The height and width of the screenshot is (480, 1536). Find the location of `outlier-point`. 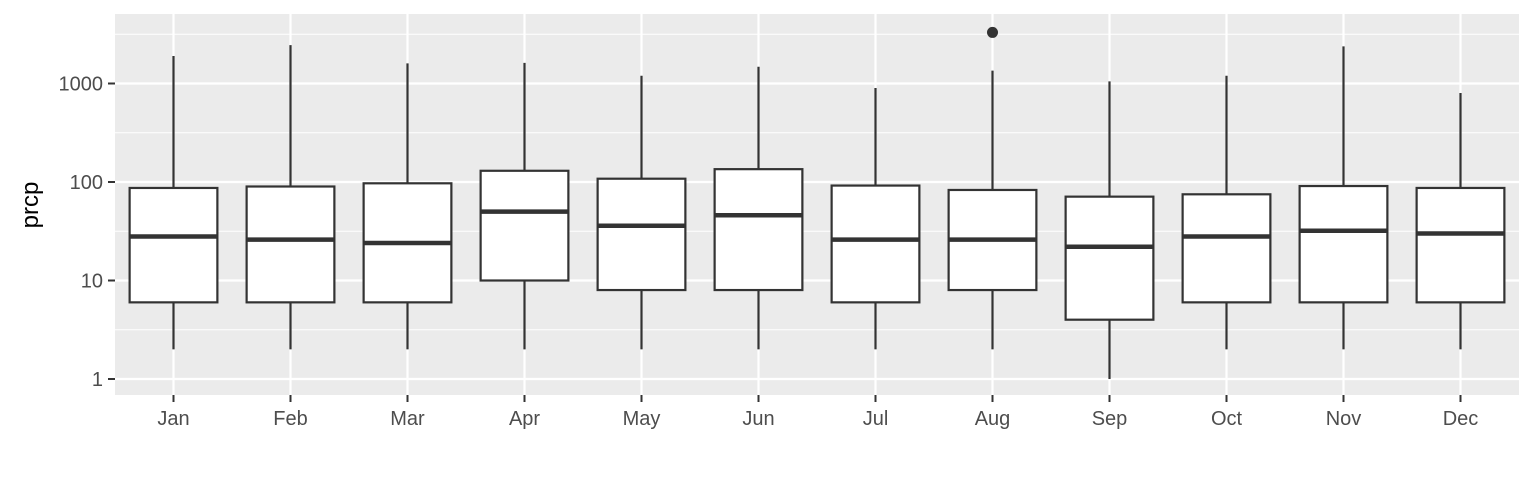

outlier-point is located at coordinates (992, 32).